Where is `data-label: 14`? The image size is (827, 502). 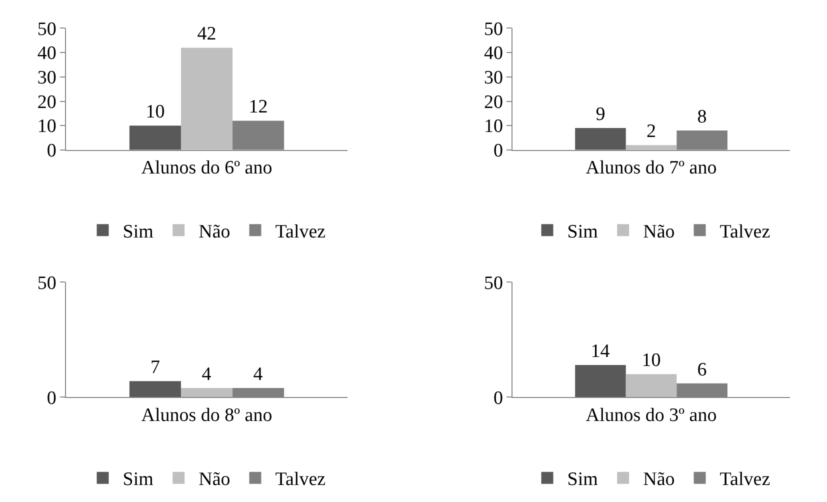 data-label: 14 is located at coordinates (600, 351).